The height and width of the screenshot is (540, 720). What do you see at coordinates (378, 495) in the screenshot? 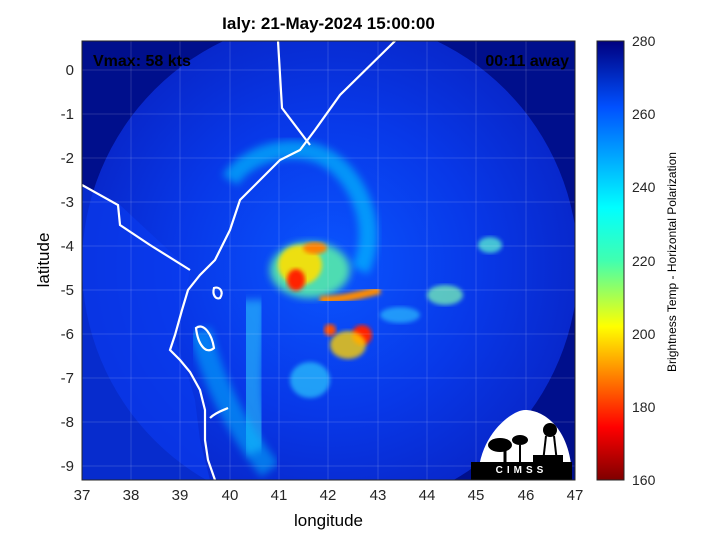
I see `x-tick-label: 43` at bounding box center [378, 495].